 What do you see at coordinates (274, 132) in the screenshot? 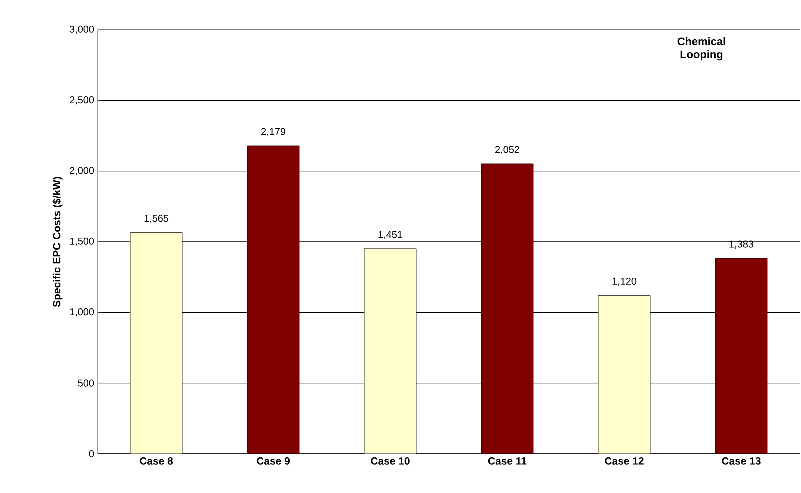
I see `data-label: 2,179` at bounding box center [274, 132].